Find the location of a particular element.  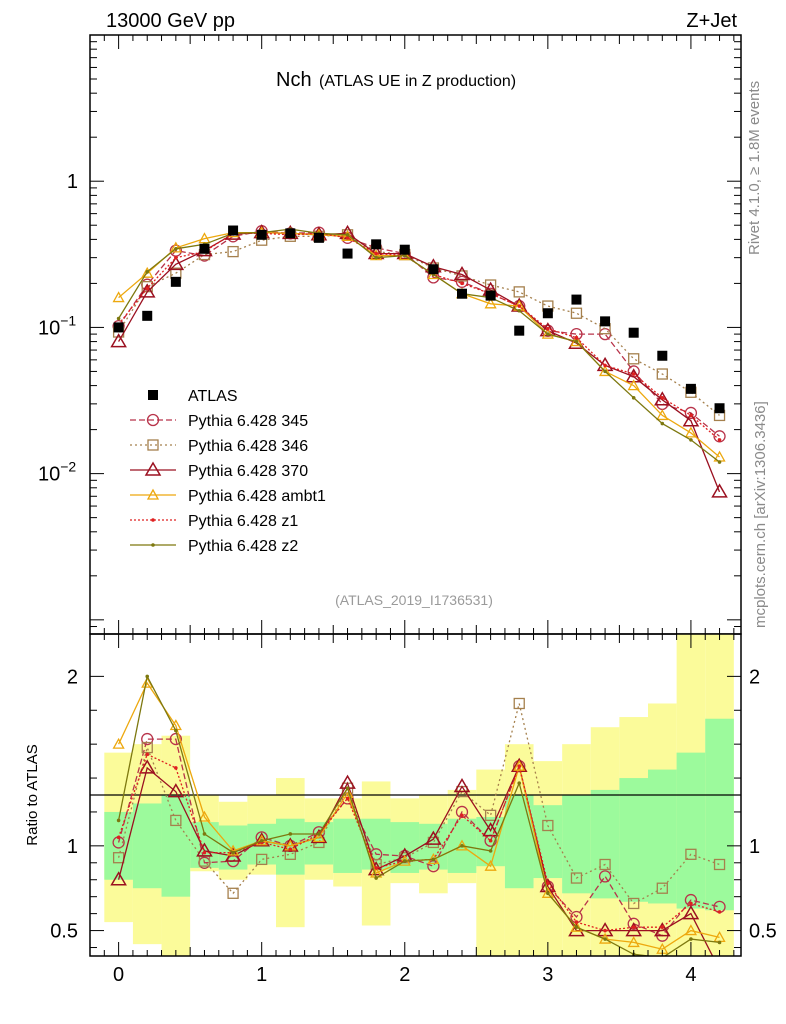

ratio-y-tick-label: 2 is located at coordinates (72, 677).